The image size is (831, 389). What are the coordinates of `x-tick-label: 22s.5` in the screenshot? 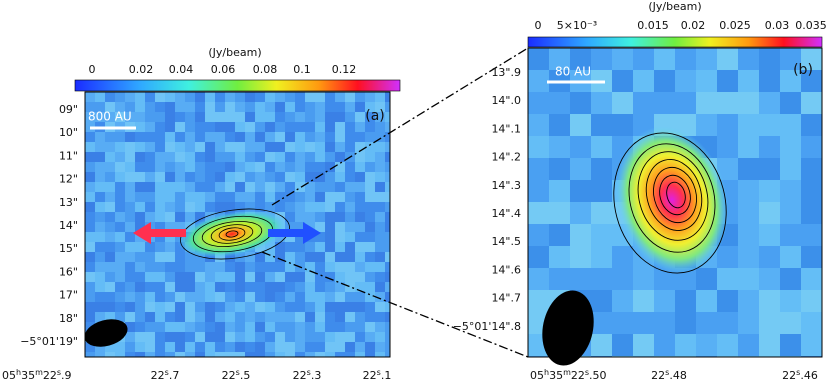 It's located at (236, 375).